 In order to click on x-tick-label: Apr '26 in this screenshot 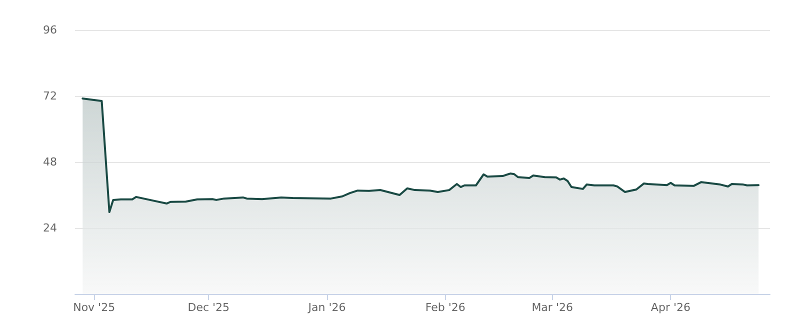, I will do `click(670, 307)`.